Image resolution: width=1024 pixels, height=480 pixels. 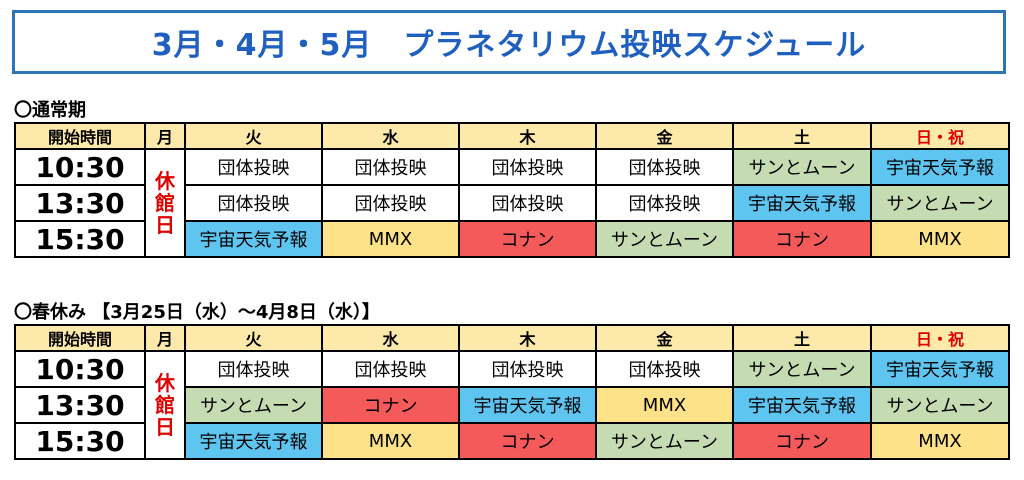 I want to click on table-row: 13:30 サンとムーン コナン 宇宙天気予報 MMX 宇宙天気予報 サンとムーン, so click(x=512, y=405).